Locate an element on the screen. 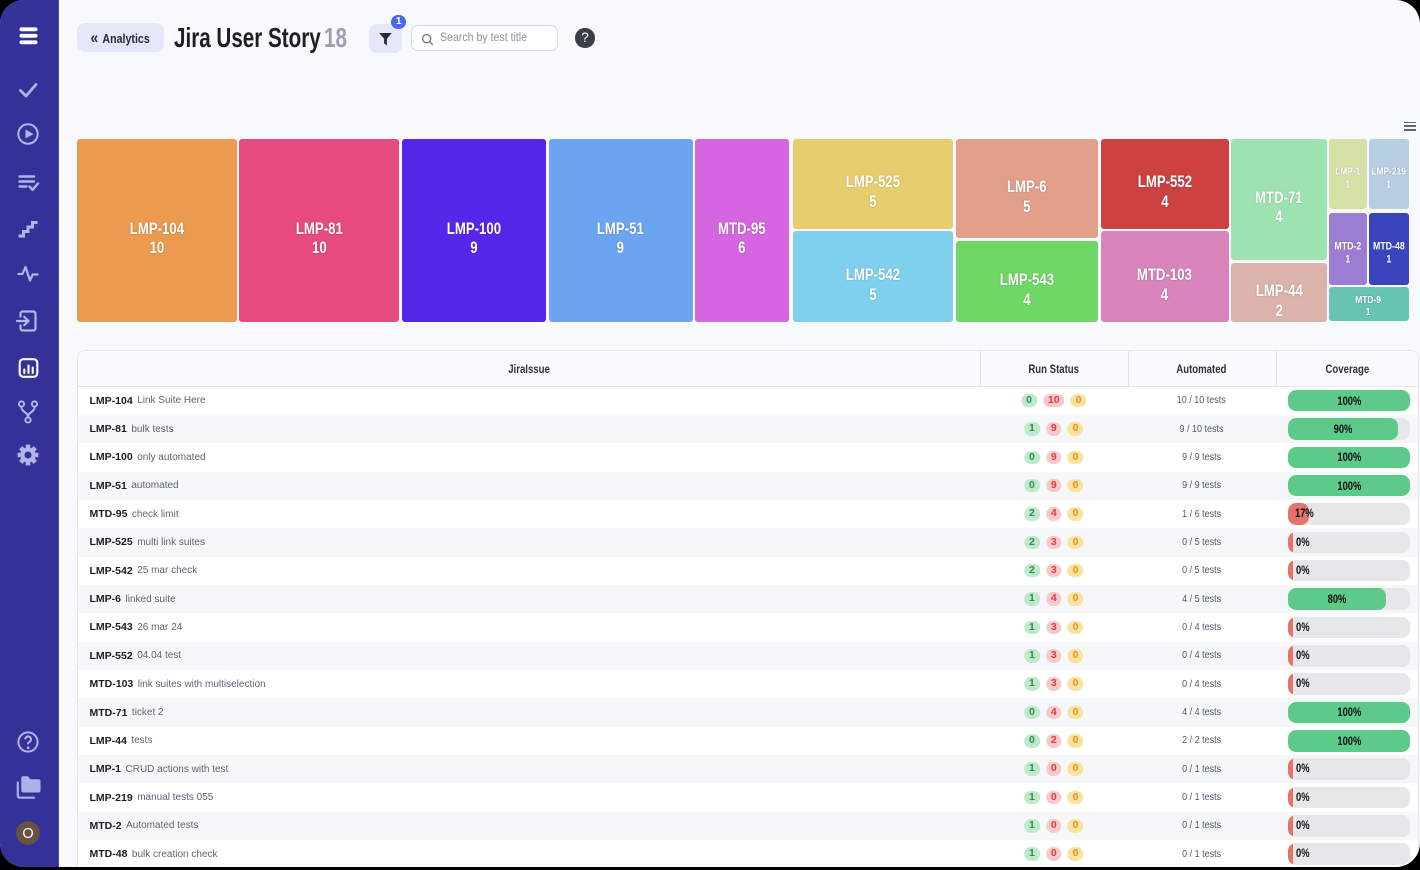  svg-text: O is located at coordinates (27, 834).